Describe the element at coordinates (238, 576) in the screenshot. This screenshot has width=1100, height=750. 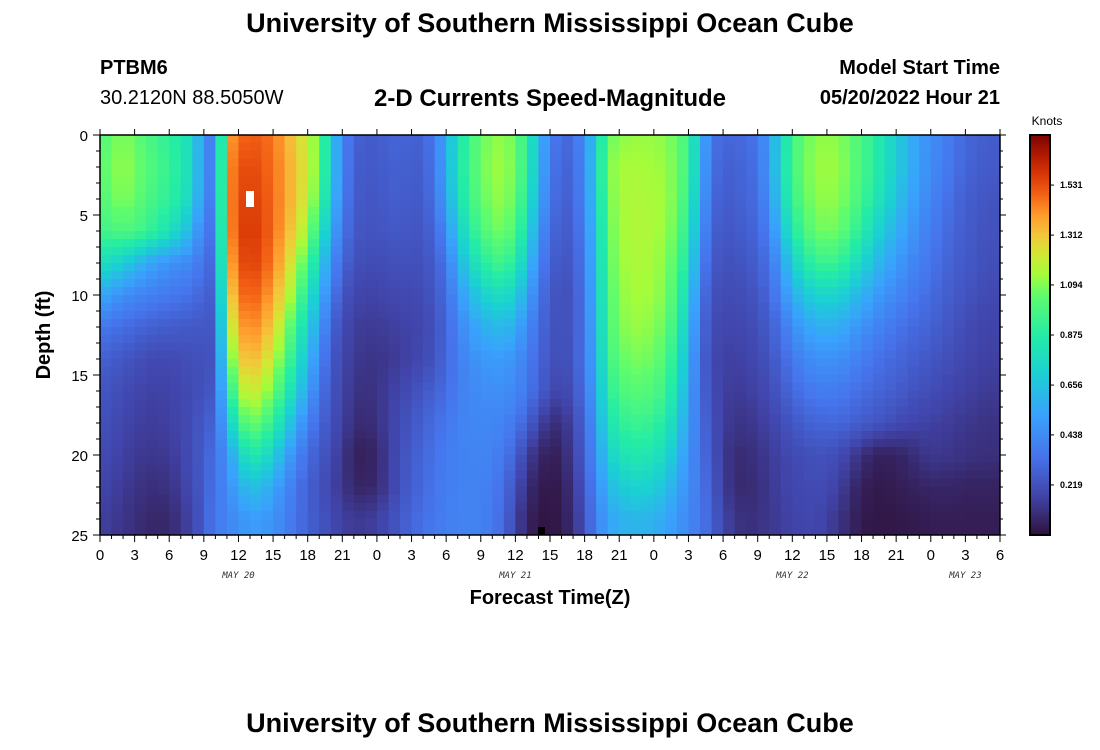
I see `x-day-label: MAY 20` at that location.